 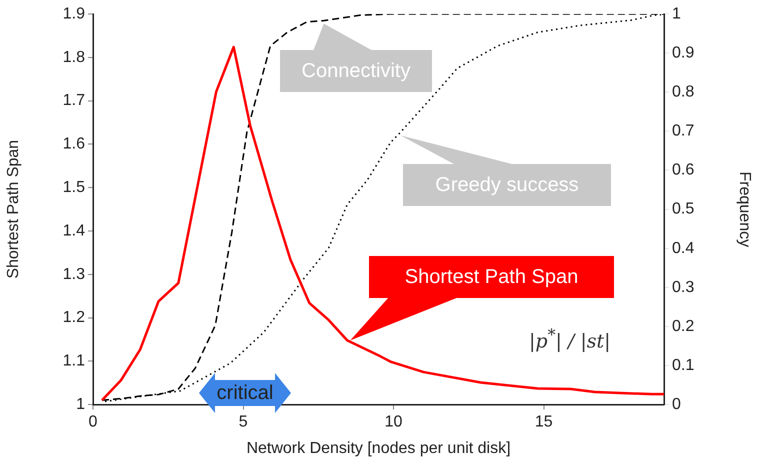 I want to click on x-tick-label: 5, so click(x=243, y=422).